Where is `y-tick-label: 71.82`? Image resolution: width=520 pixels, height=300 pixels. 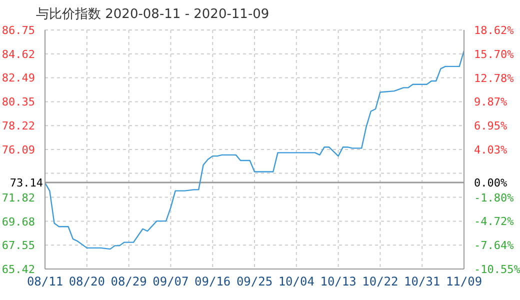
y-tick-label: 71.82 is located at coordinates (18, 197).